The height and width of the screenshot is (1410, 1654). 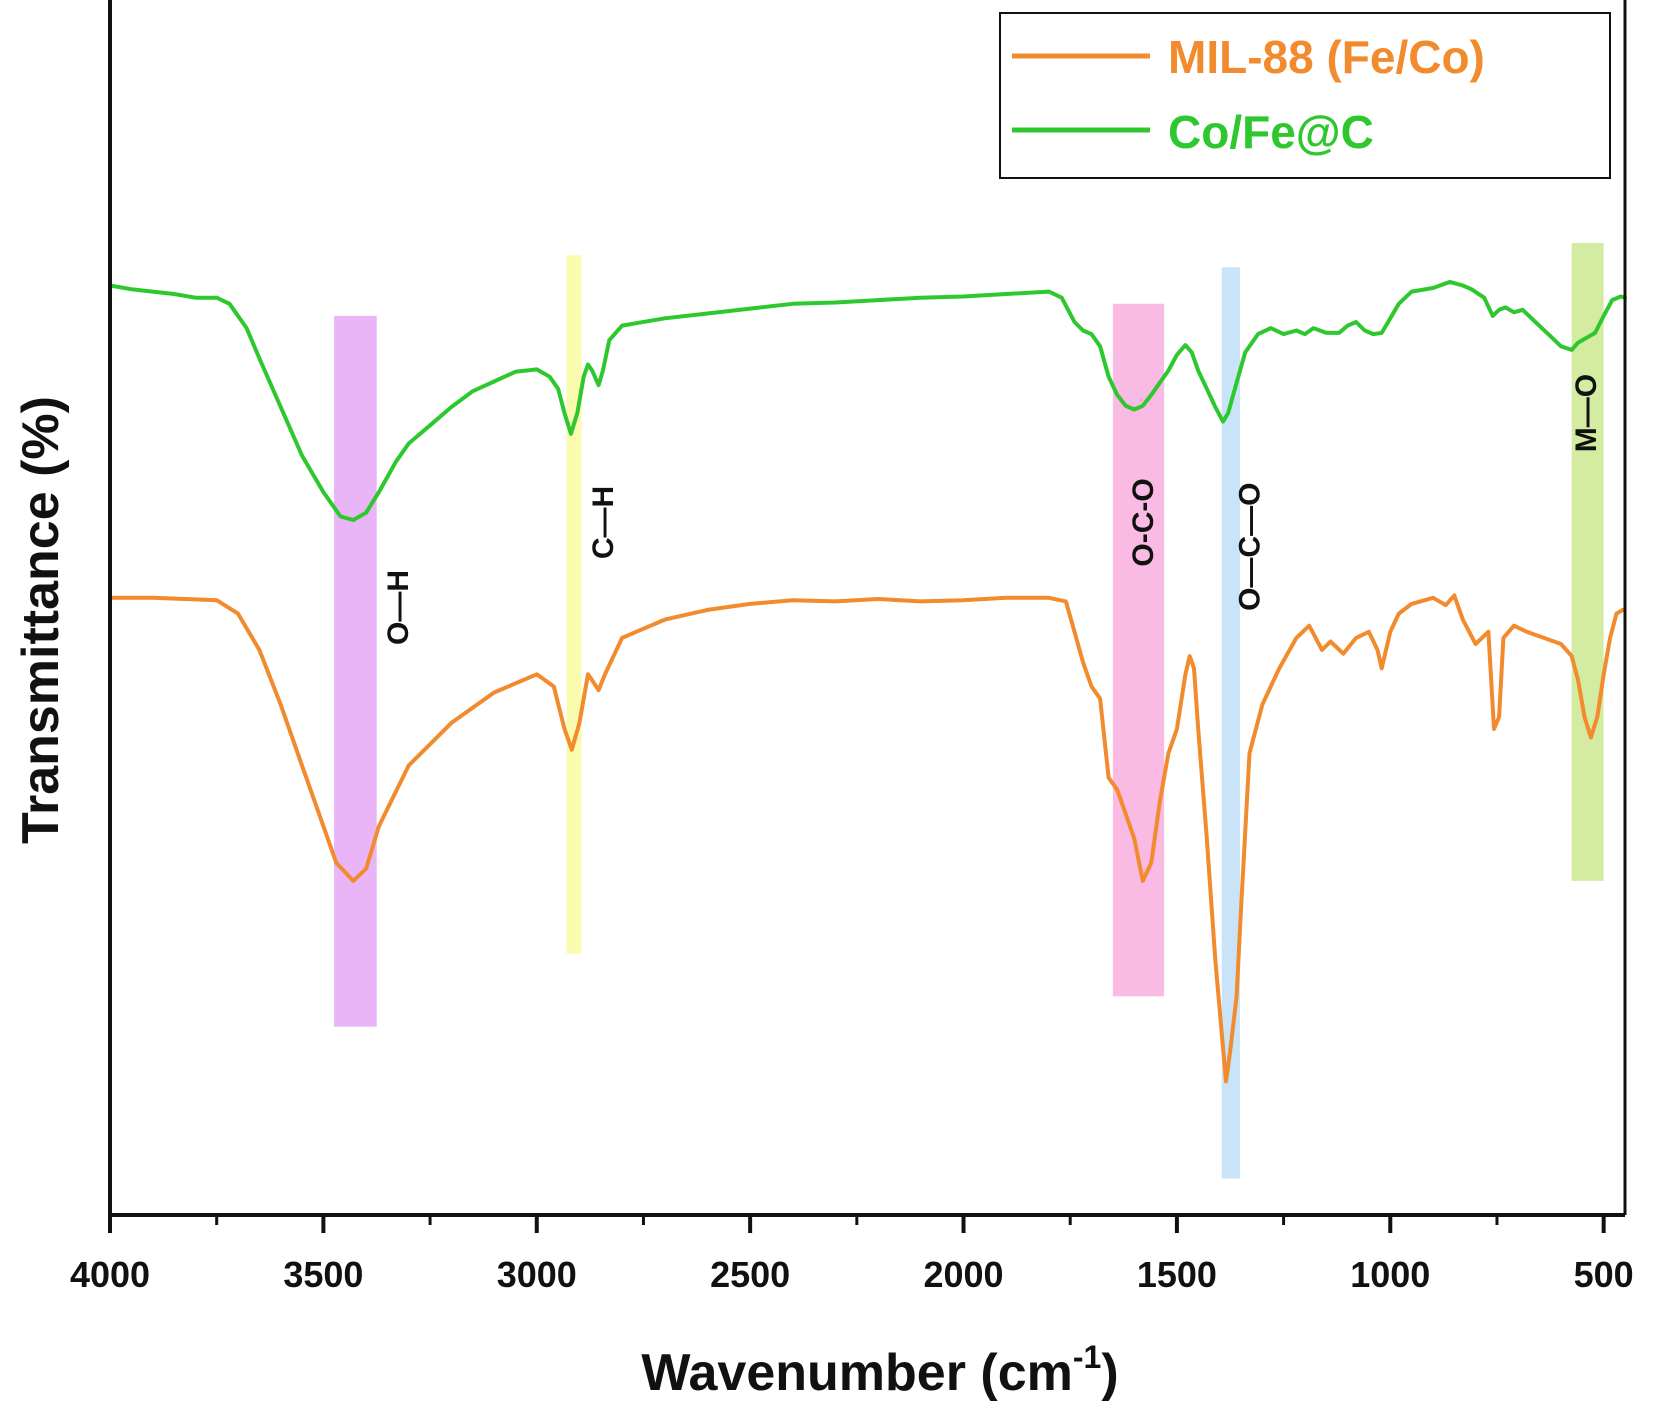 What do you see at coordinates (1390, 1274) in the screenshot?
I see `x-tick-label-1000: 1000` at bounding box center [1390, 1274].